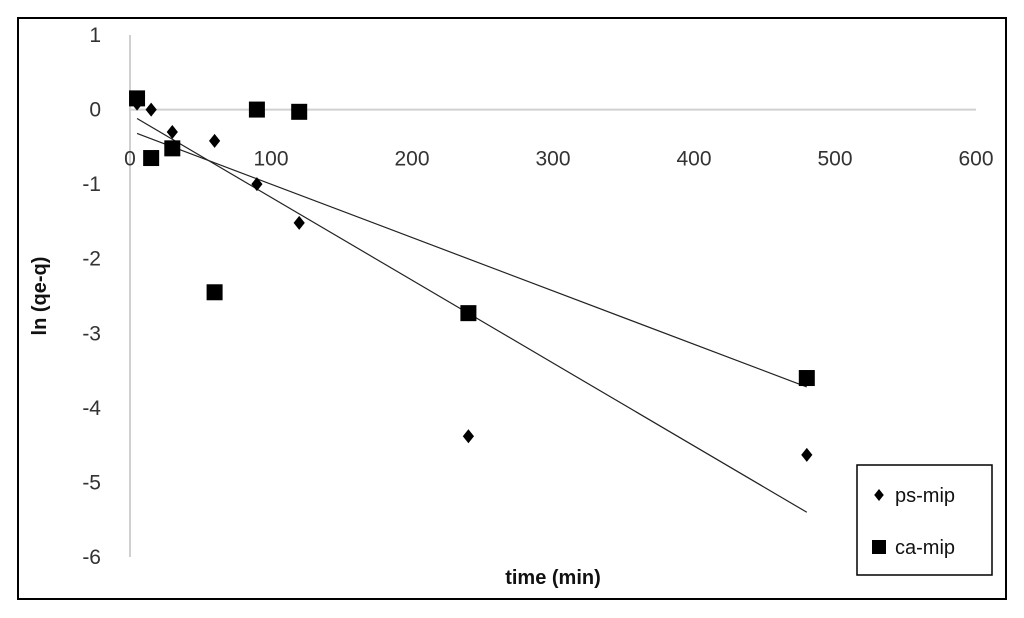 The image size is (1024, 618). Describe the element at coordinates (834, 159) in the screenshot. I see `x-tick-label: 500` at that location.